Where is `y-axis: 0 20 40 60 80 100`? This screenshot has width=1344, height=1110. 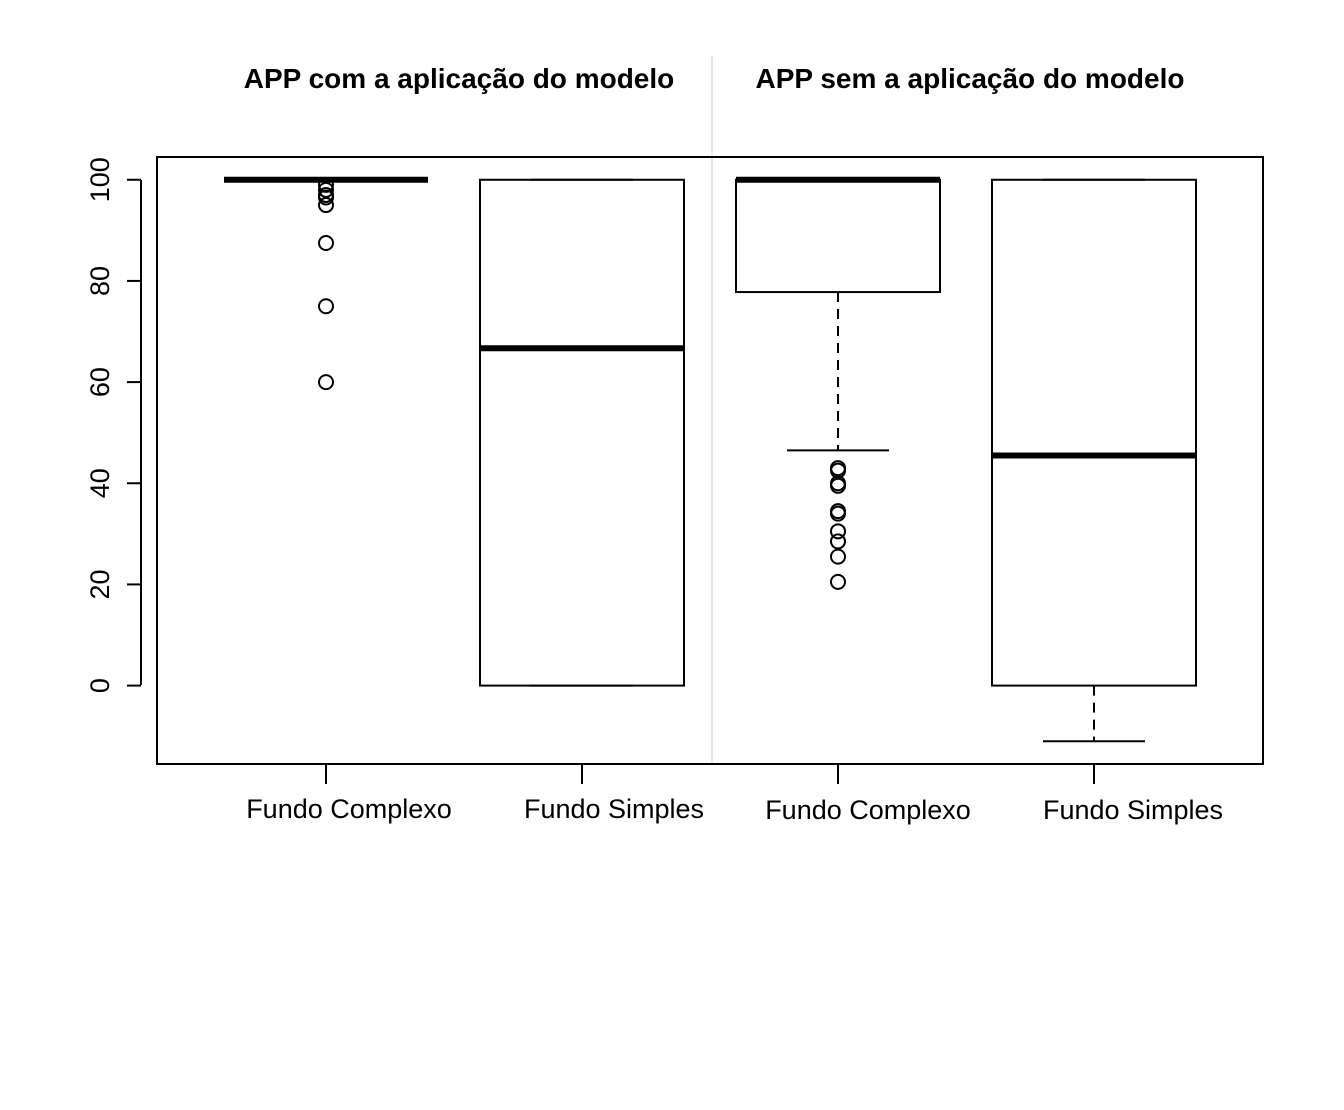
y-axis: 0 20 40 60 80 100 is located at coordinates (113, 425).